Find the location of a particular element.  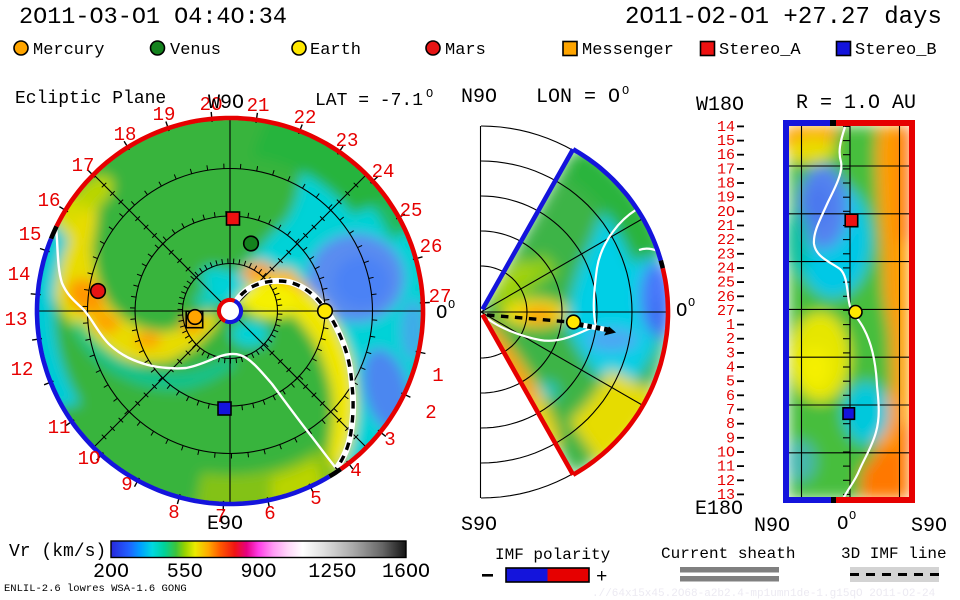

svg-text: E9O is located at coordinates (225, 524).